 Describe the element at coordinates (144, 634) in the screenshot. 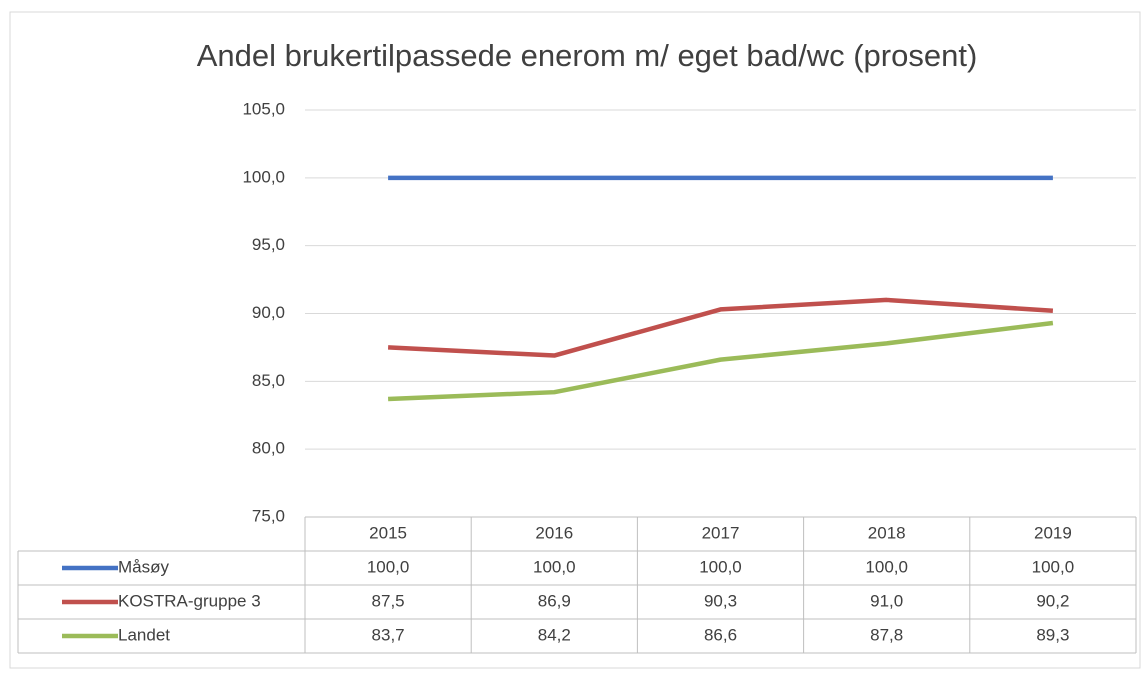

I see `legend-label: Landet` at that location.